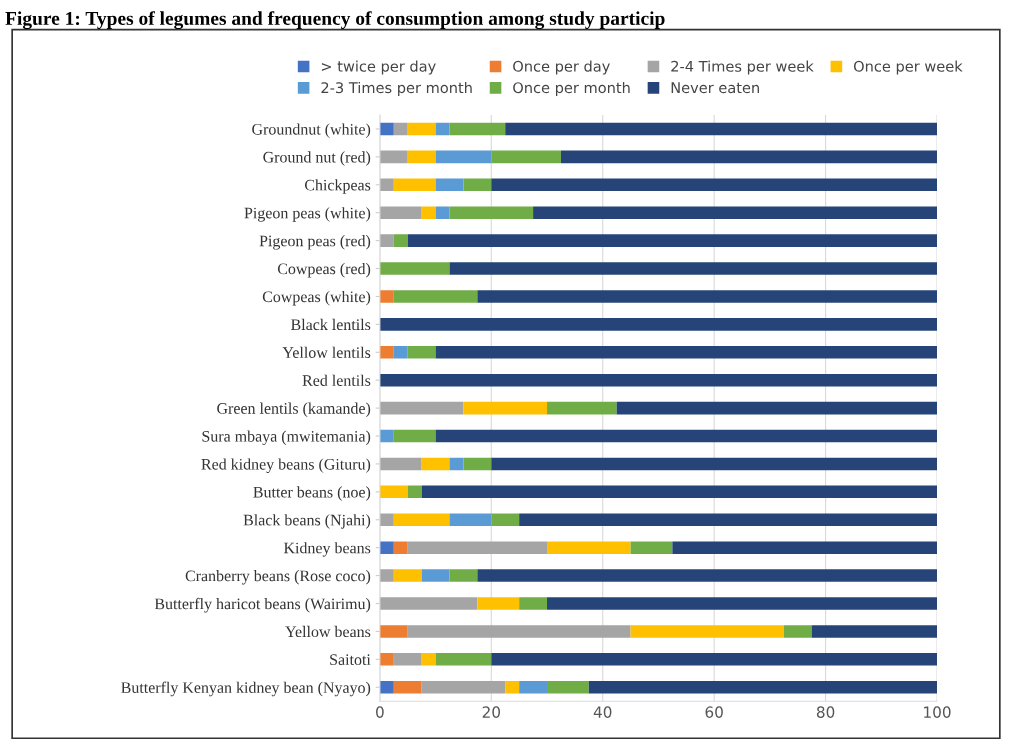  I want to click on y-tick-label: Red kidney beans (Gituru), so click(286, 465).